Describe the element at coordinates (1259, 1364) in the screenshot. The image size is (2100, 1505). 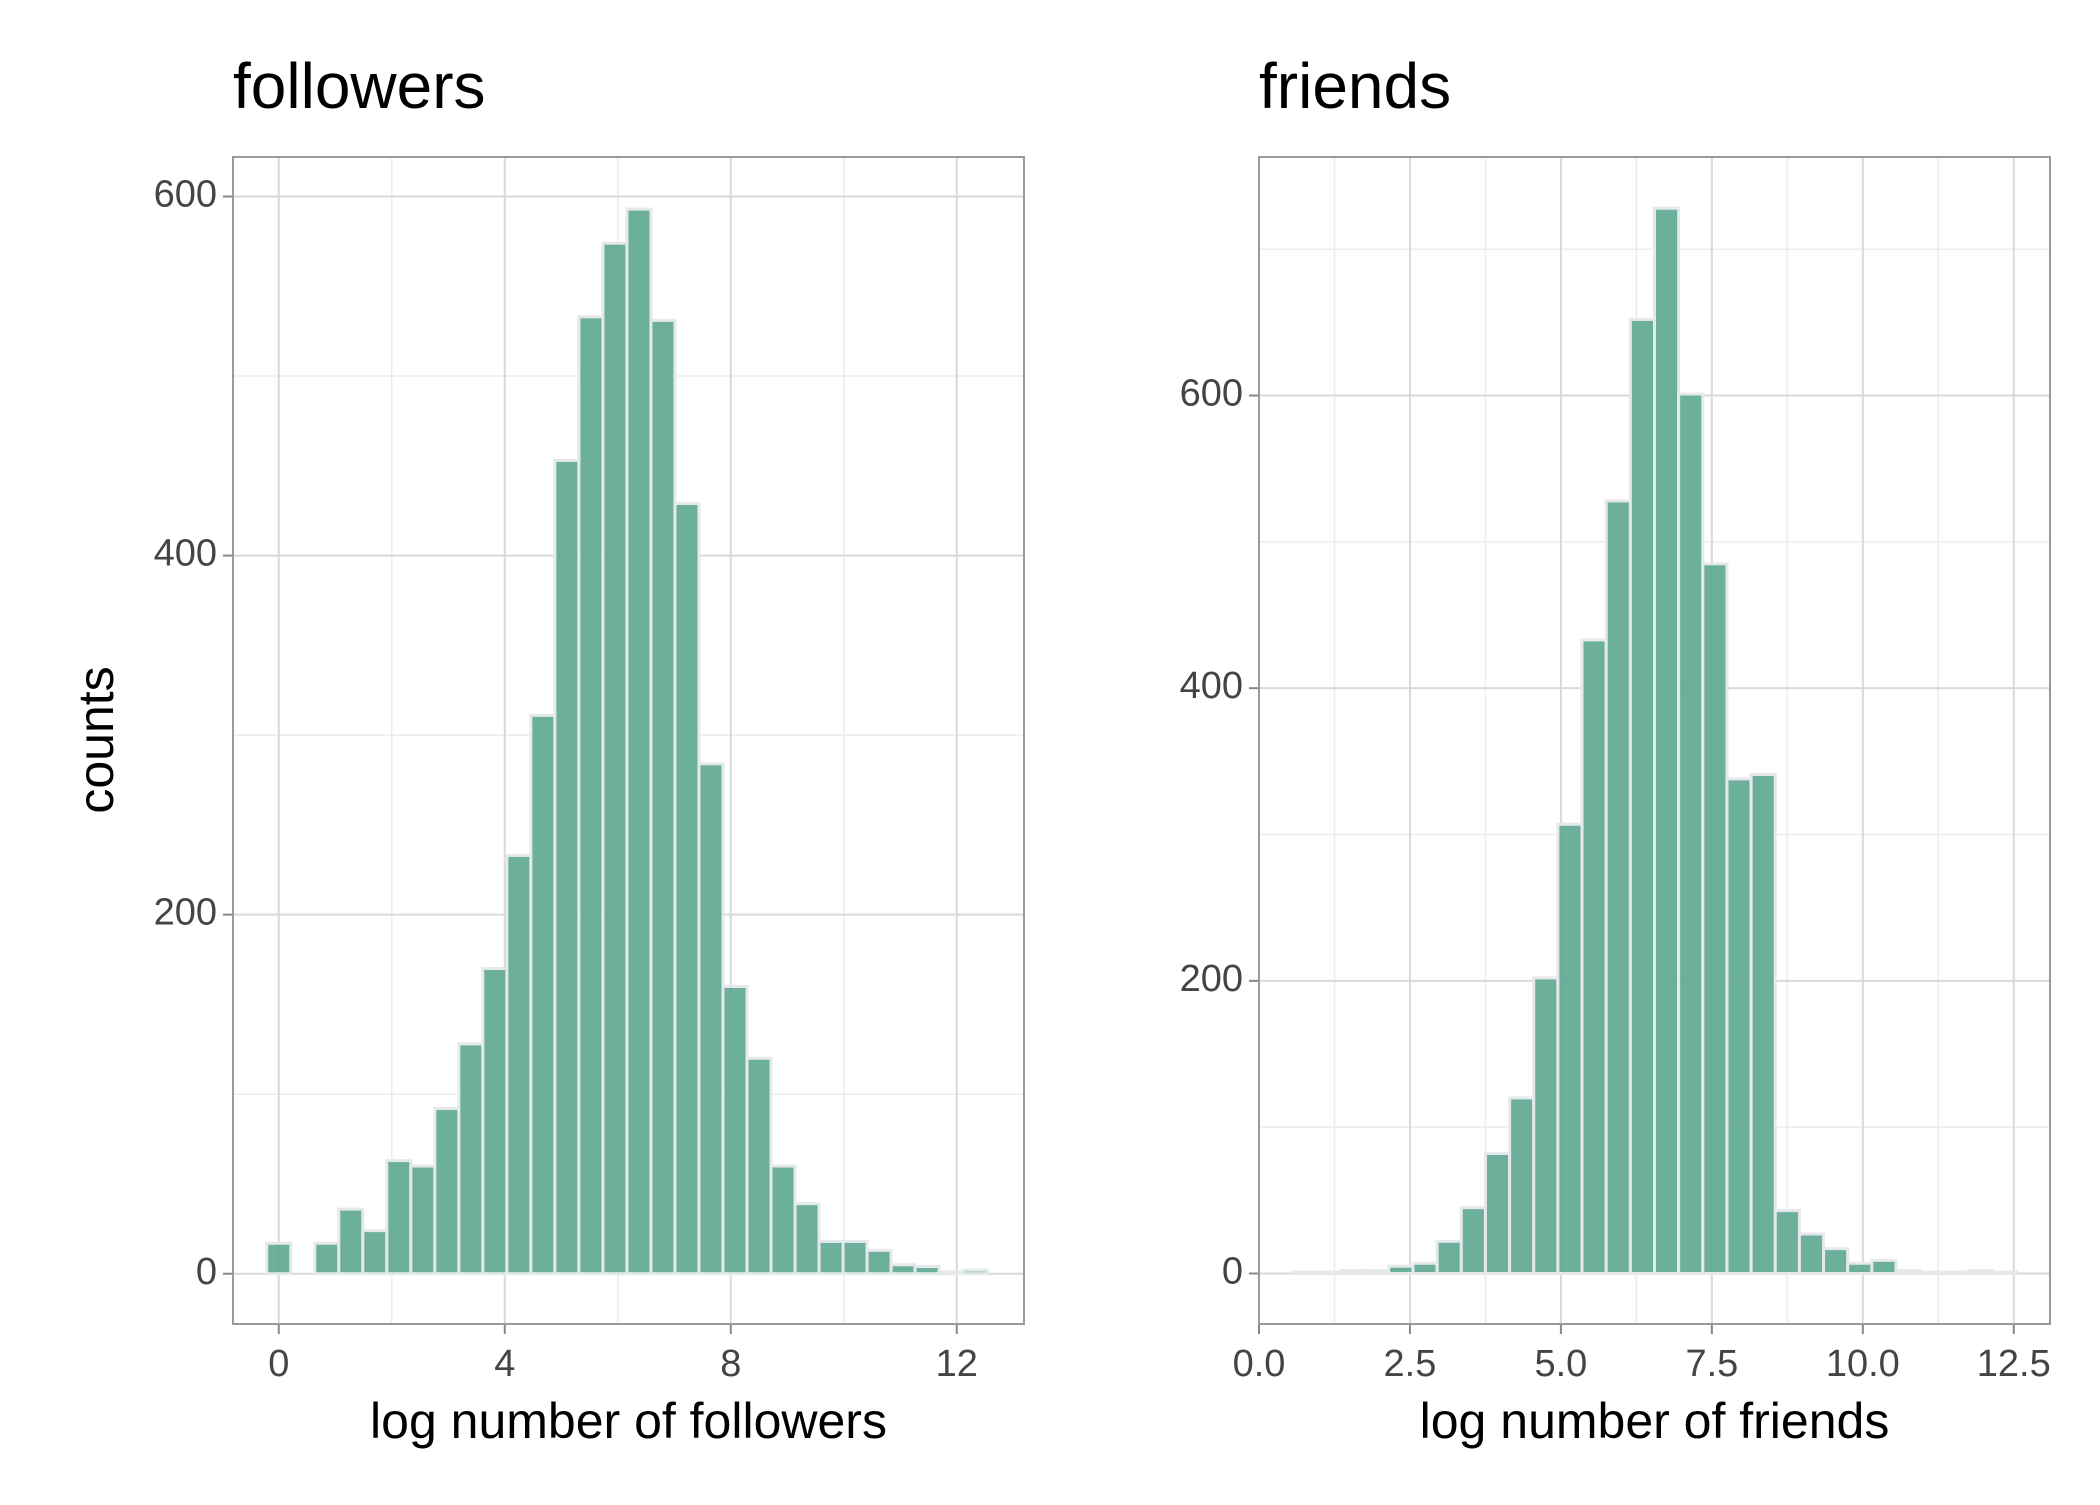
I see `x-tick-label: 0.0` at that location.